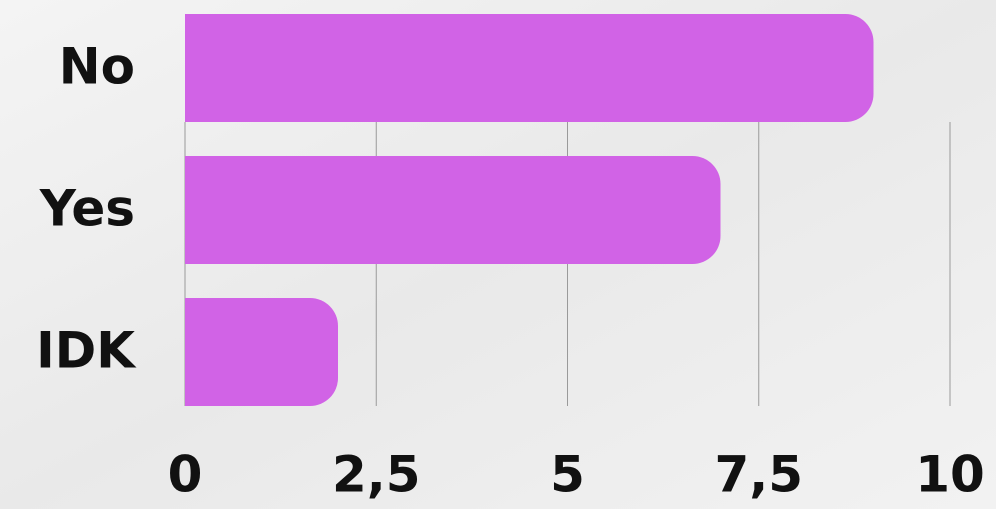 The width and height of the screenshot is (996, 513). Describe the element at coordinates (87, 209) in the screenshot. I see `y-tick-label: Yes` at that location.